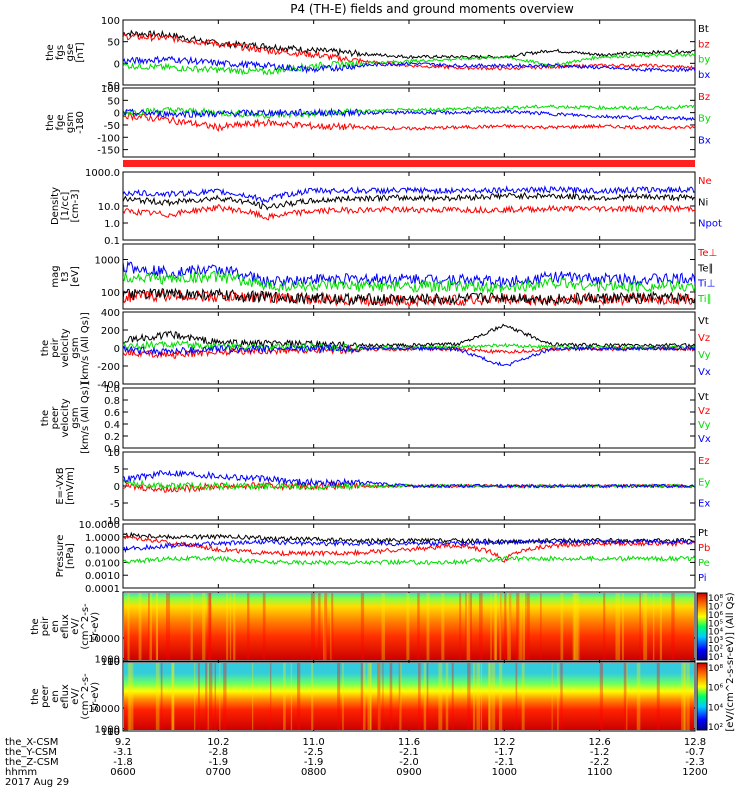  I want to click on y-tick-label: 5, so click(117, 470).